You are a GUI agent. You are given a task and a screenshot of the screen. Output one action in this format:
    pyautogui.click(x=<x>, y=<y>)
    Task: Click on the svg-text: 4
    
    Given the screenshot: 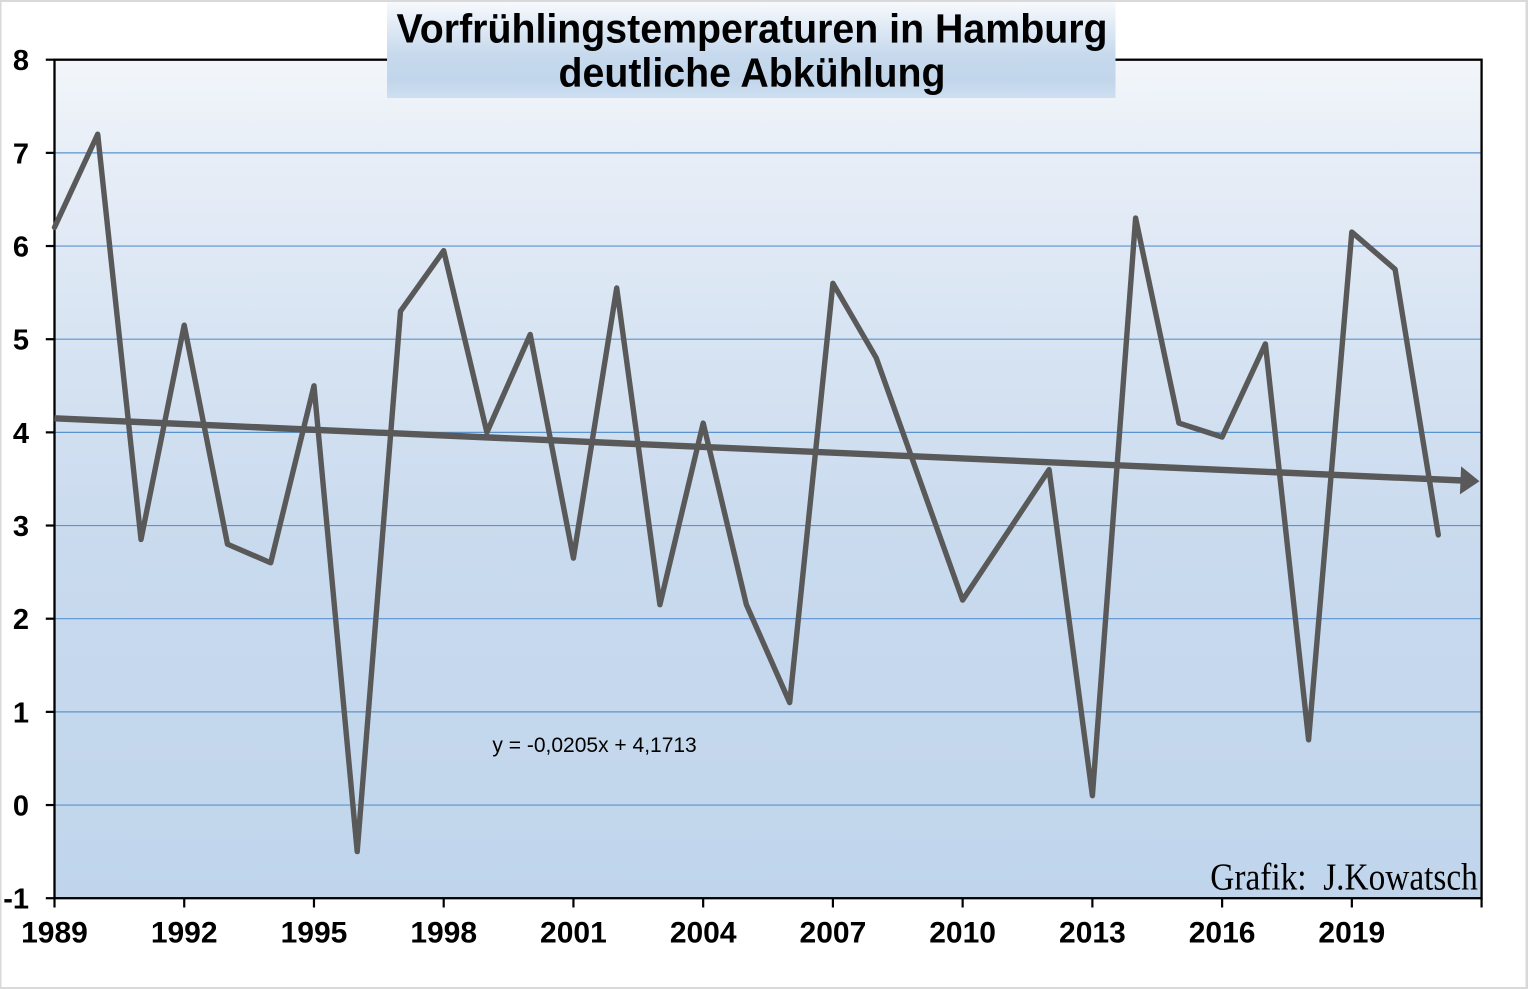 What is the action you would take?
    pyautogui.click(x=21, y=434)
    